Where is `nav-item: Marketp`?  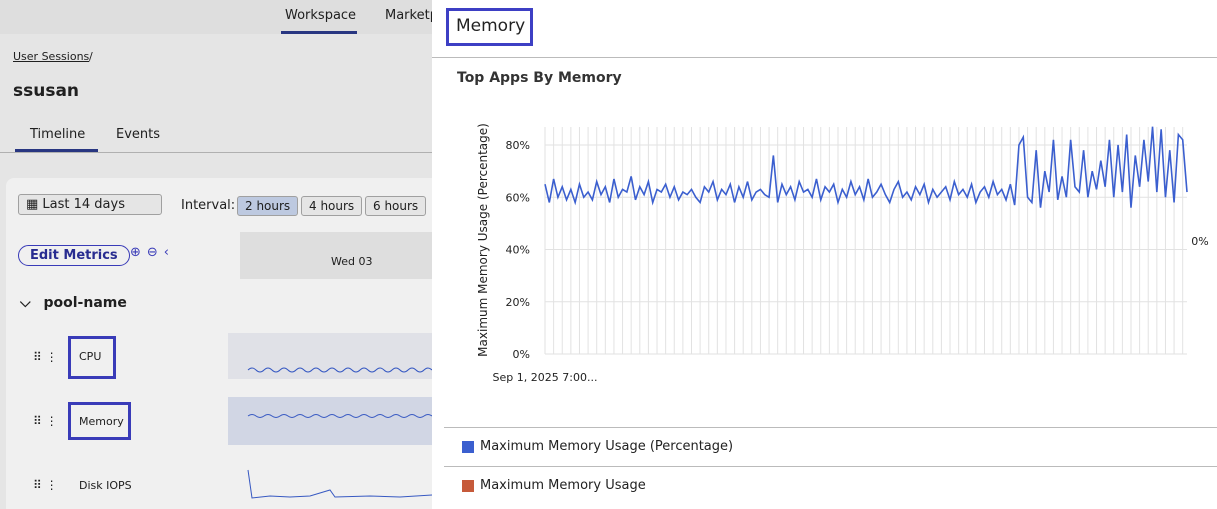 nav-item: Marketp is located at coordinates (411, 15).